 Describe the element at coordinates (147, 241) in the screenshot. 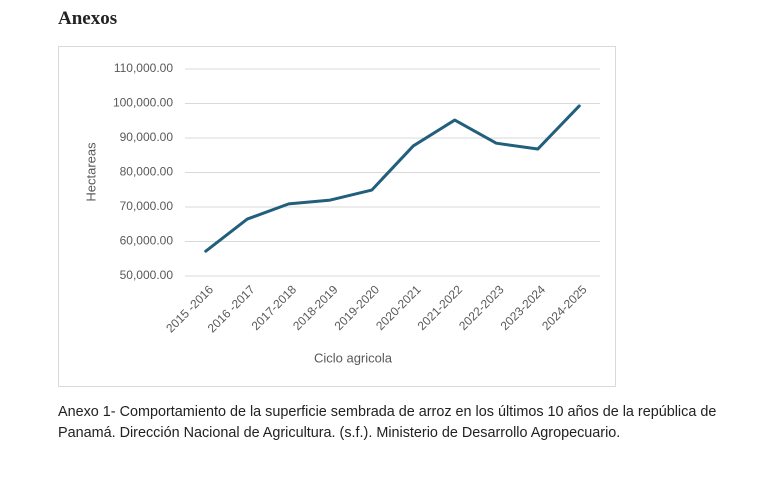

I see `y-tick-label: 60,000.00` at that location.